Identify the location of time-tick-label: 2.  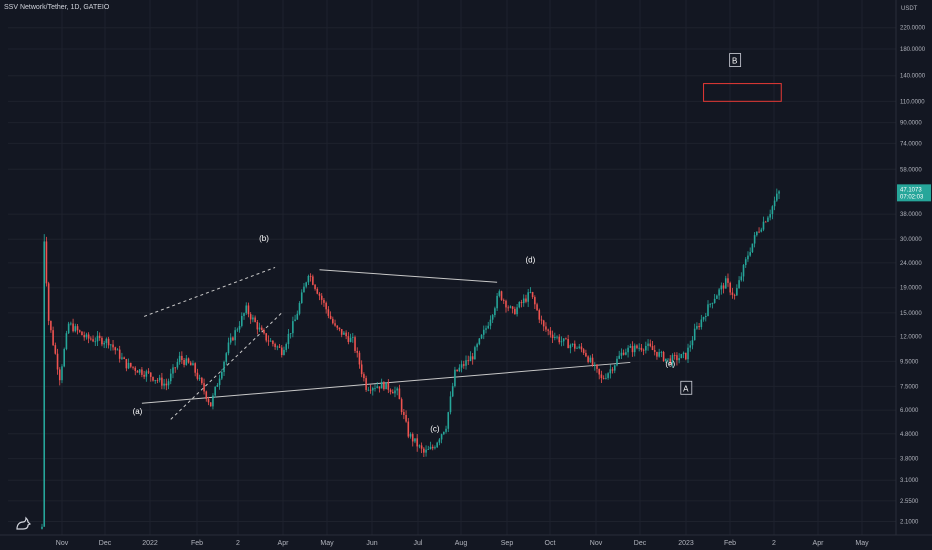
(774, 543).